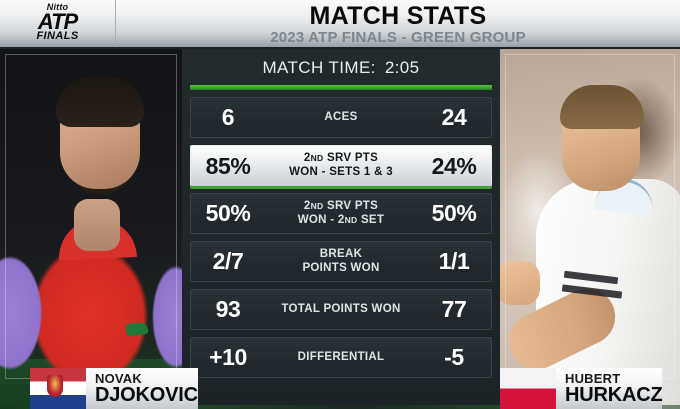  I want to click on nameplate-right: HUBERT HURKACZ, so click(581, 388).